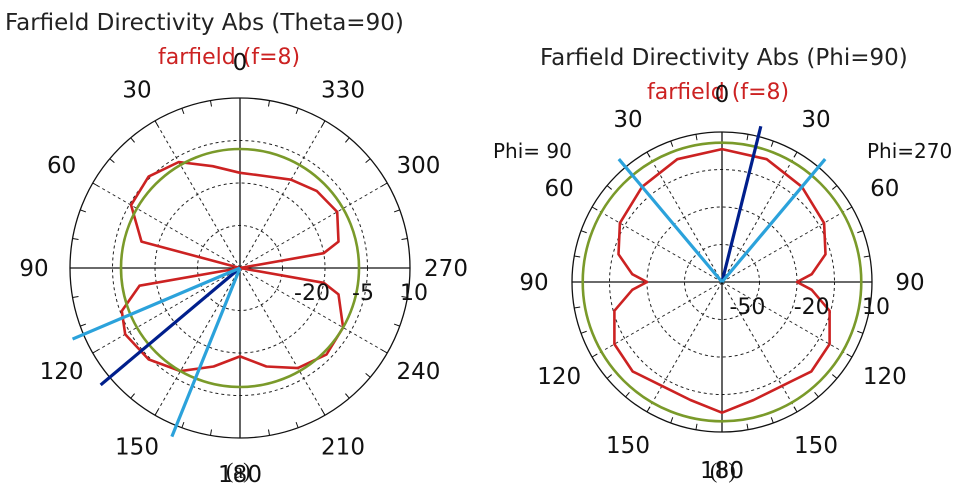  I want to click on angle-tick-label: 90, so click(533, 283).